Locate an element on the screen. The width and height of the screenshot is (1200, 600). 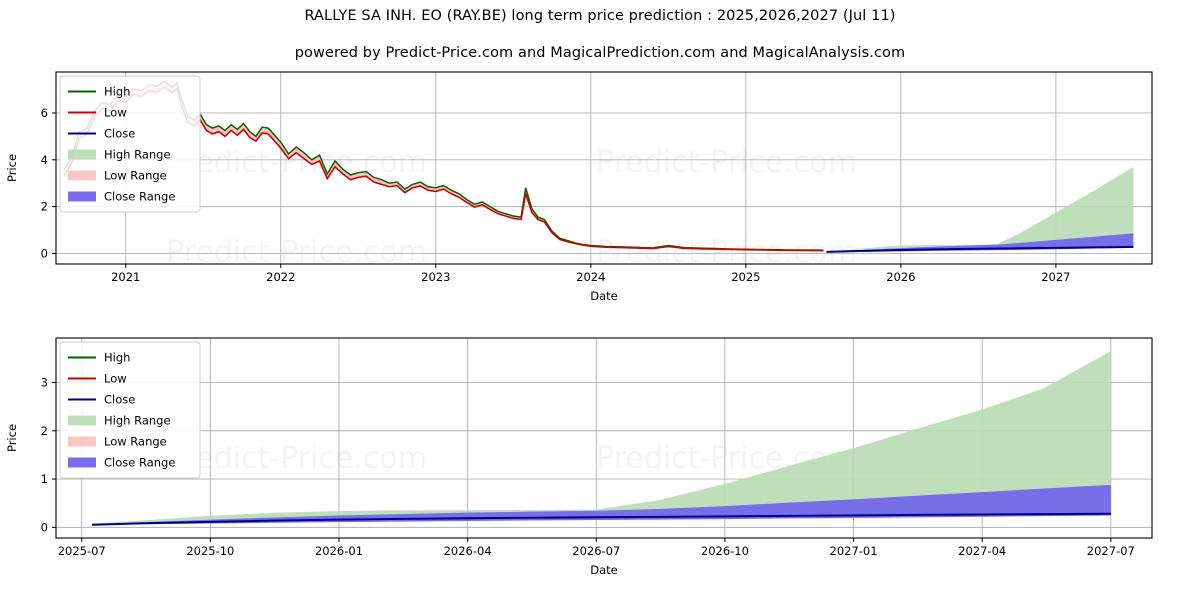
y-tick-label: 3 is located at coordinates (44, 382).